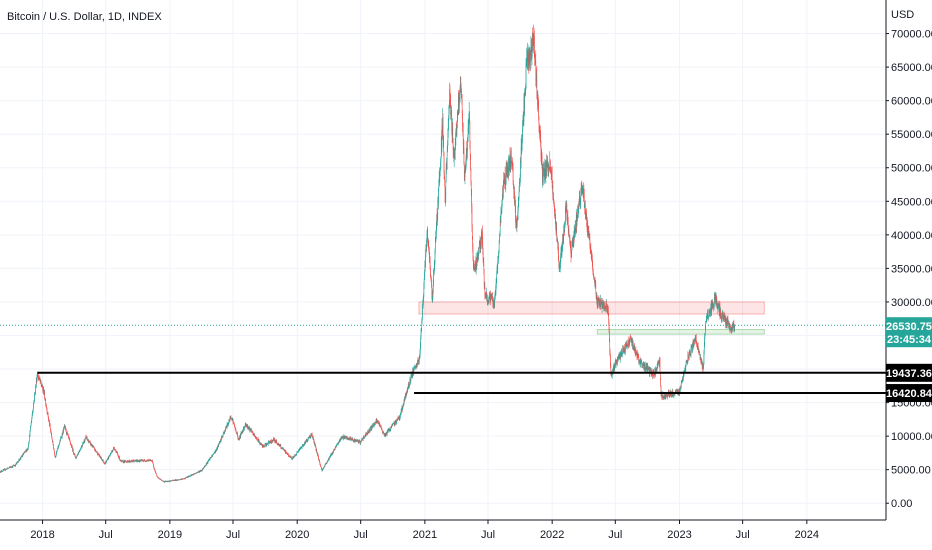 Image resolution: width=932 pixels, height=550 pixels. I want to click on price-axis-background, so click(909, 275).